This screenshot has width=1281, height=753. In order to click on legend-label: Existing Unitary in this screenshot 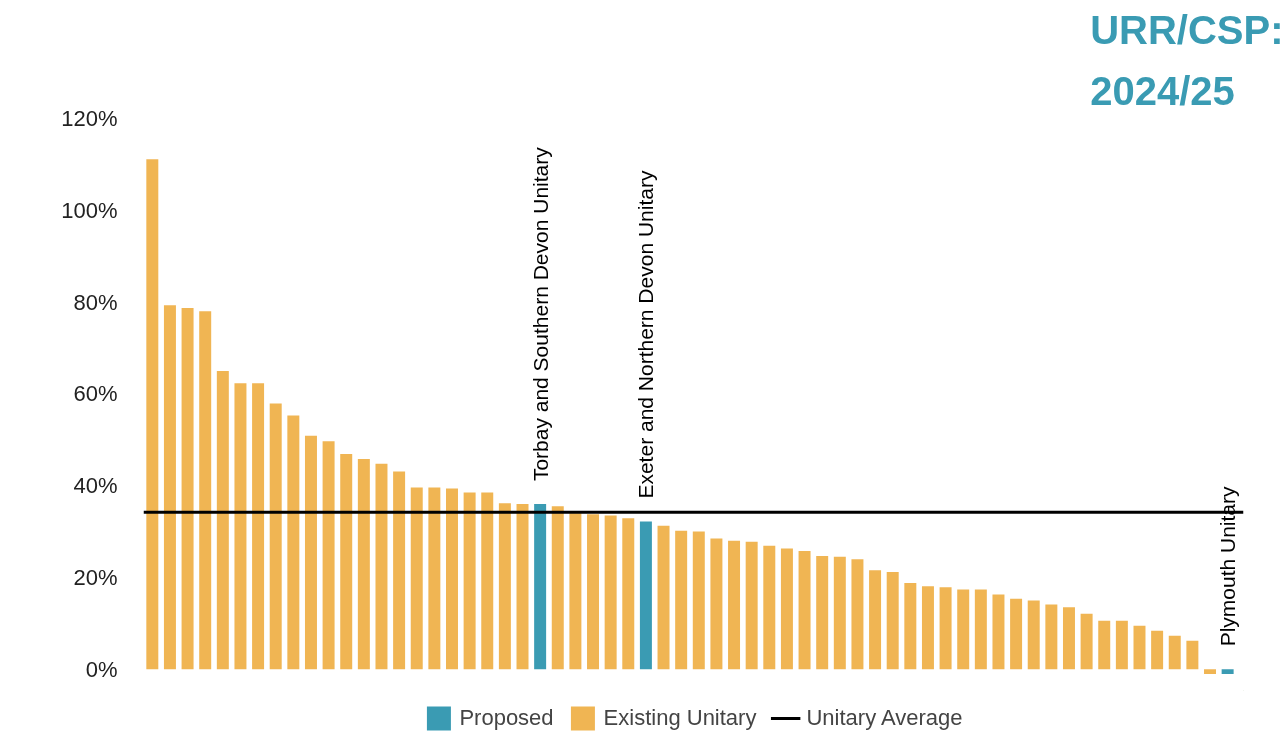, I will do `click(680, 718)`.